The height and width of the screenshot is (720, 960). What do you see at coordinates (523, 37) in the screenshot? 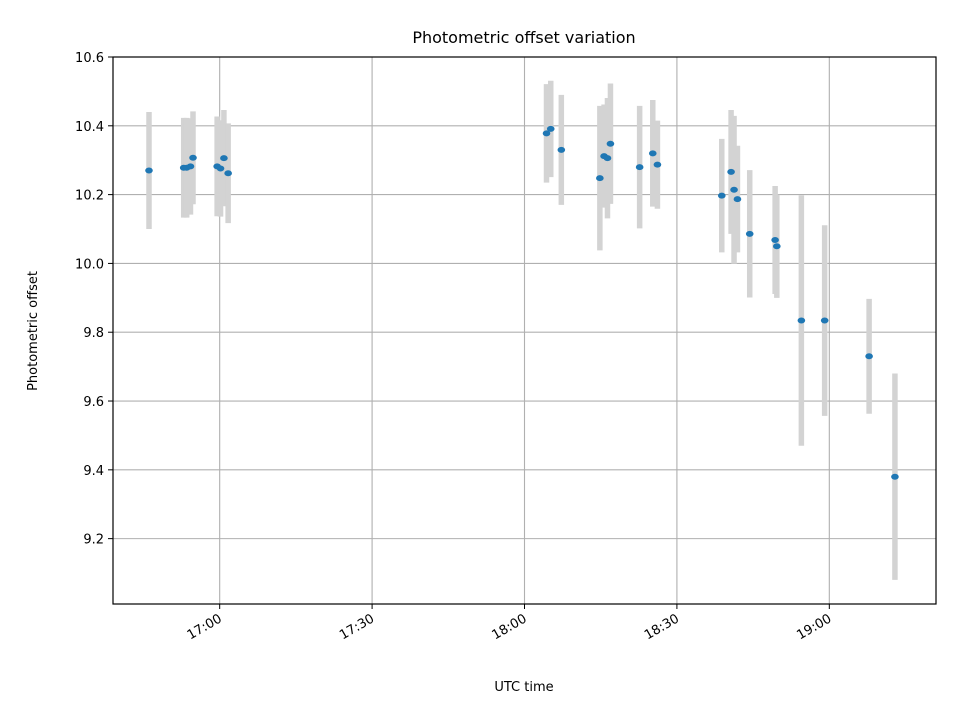
I see `chart-title: Photometric offset variation` at bounding box center [523, 37].